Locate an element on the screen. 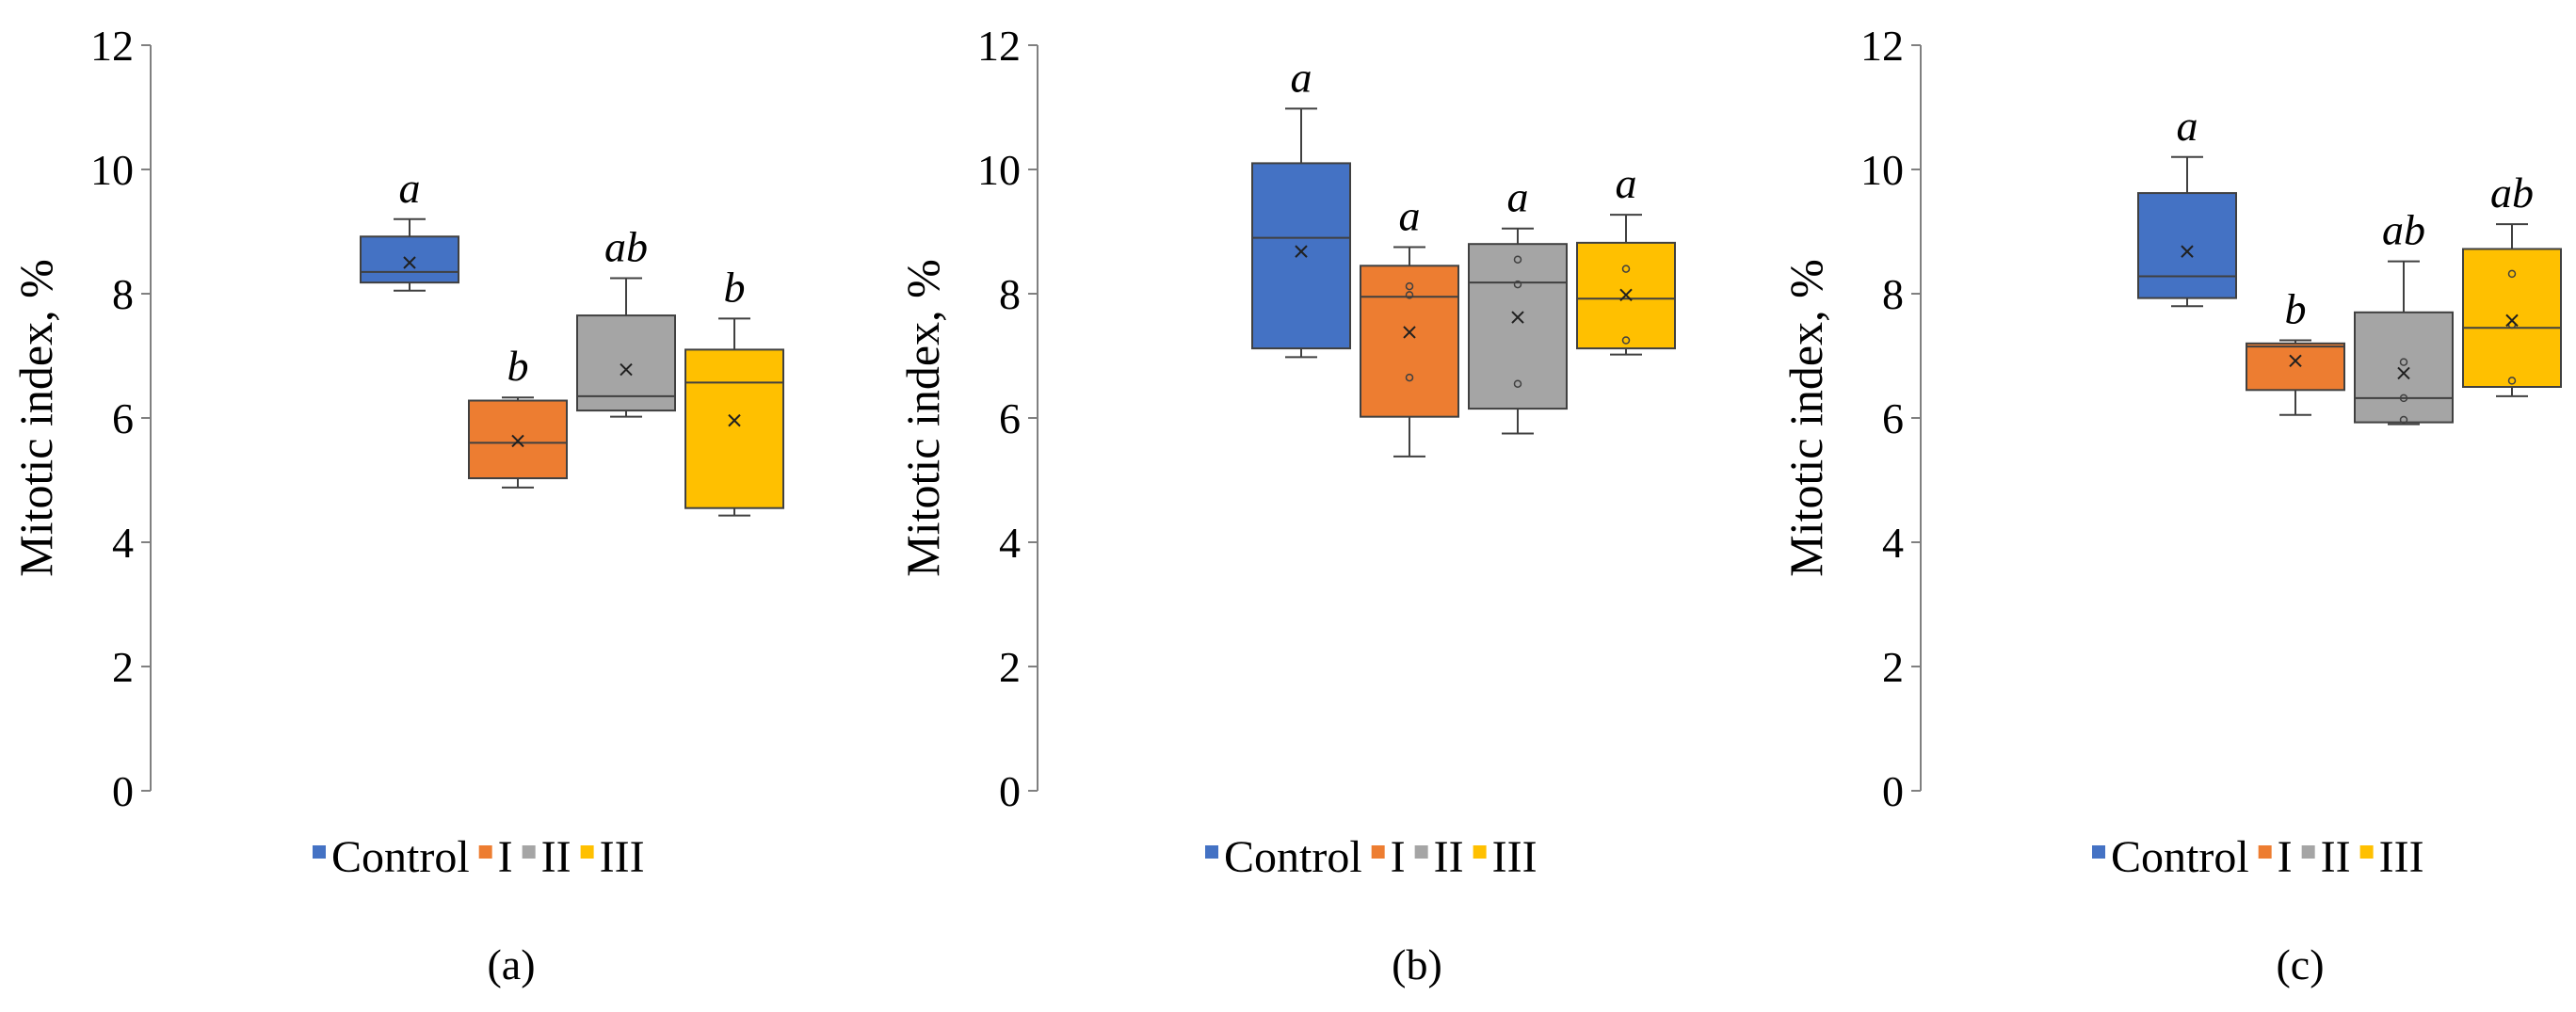 The height and width of the screenshot is (1012, 2576). panel-label: (b) is located at coordinates (1417, 964).